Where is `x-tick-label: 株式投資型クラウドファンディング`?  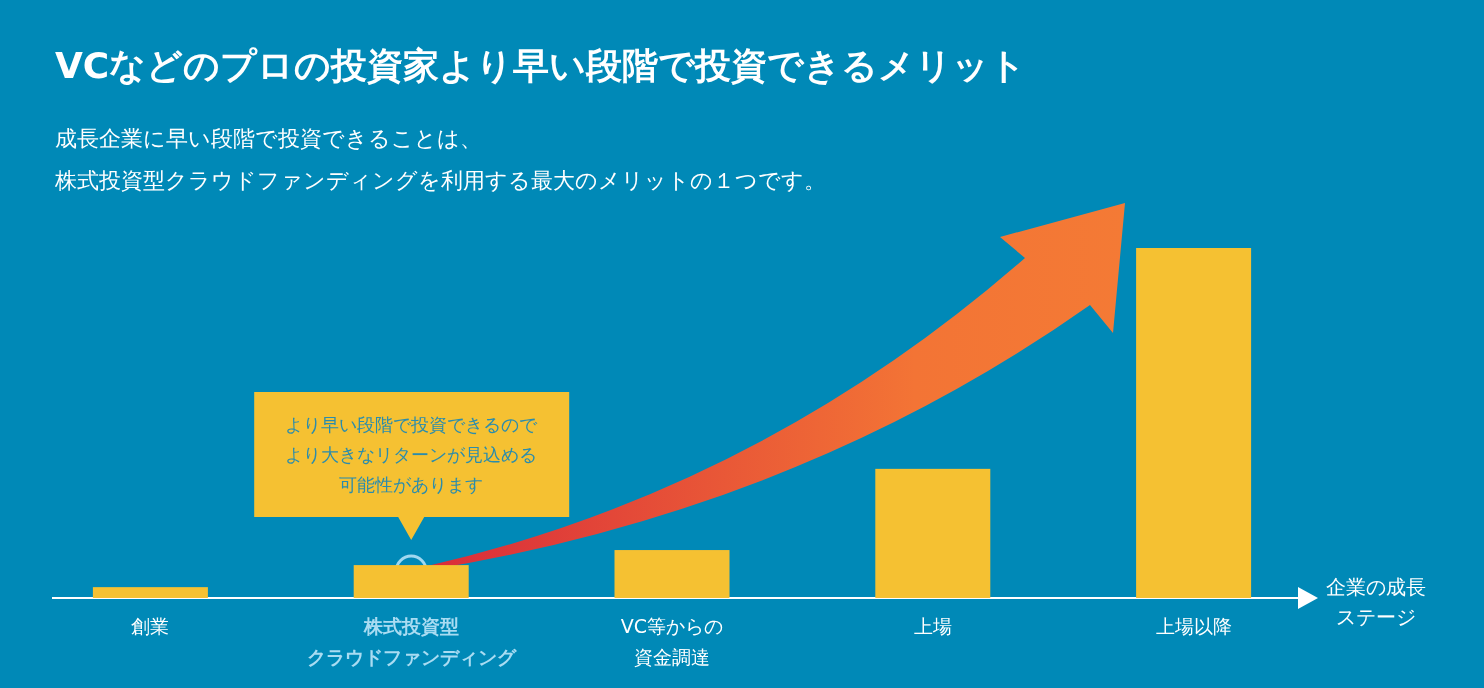 x-tick-label: 株式投資型クラウドファンディング is located at coordinates (411, 641).